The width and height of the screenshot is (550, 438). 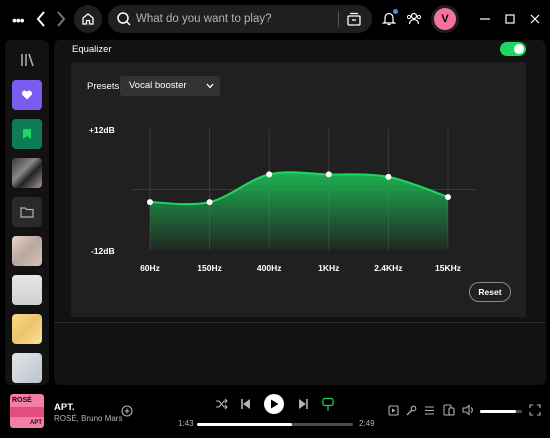 I want to click on avatar: V, so click(x=445, y=19).